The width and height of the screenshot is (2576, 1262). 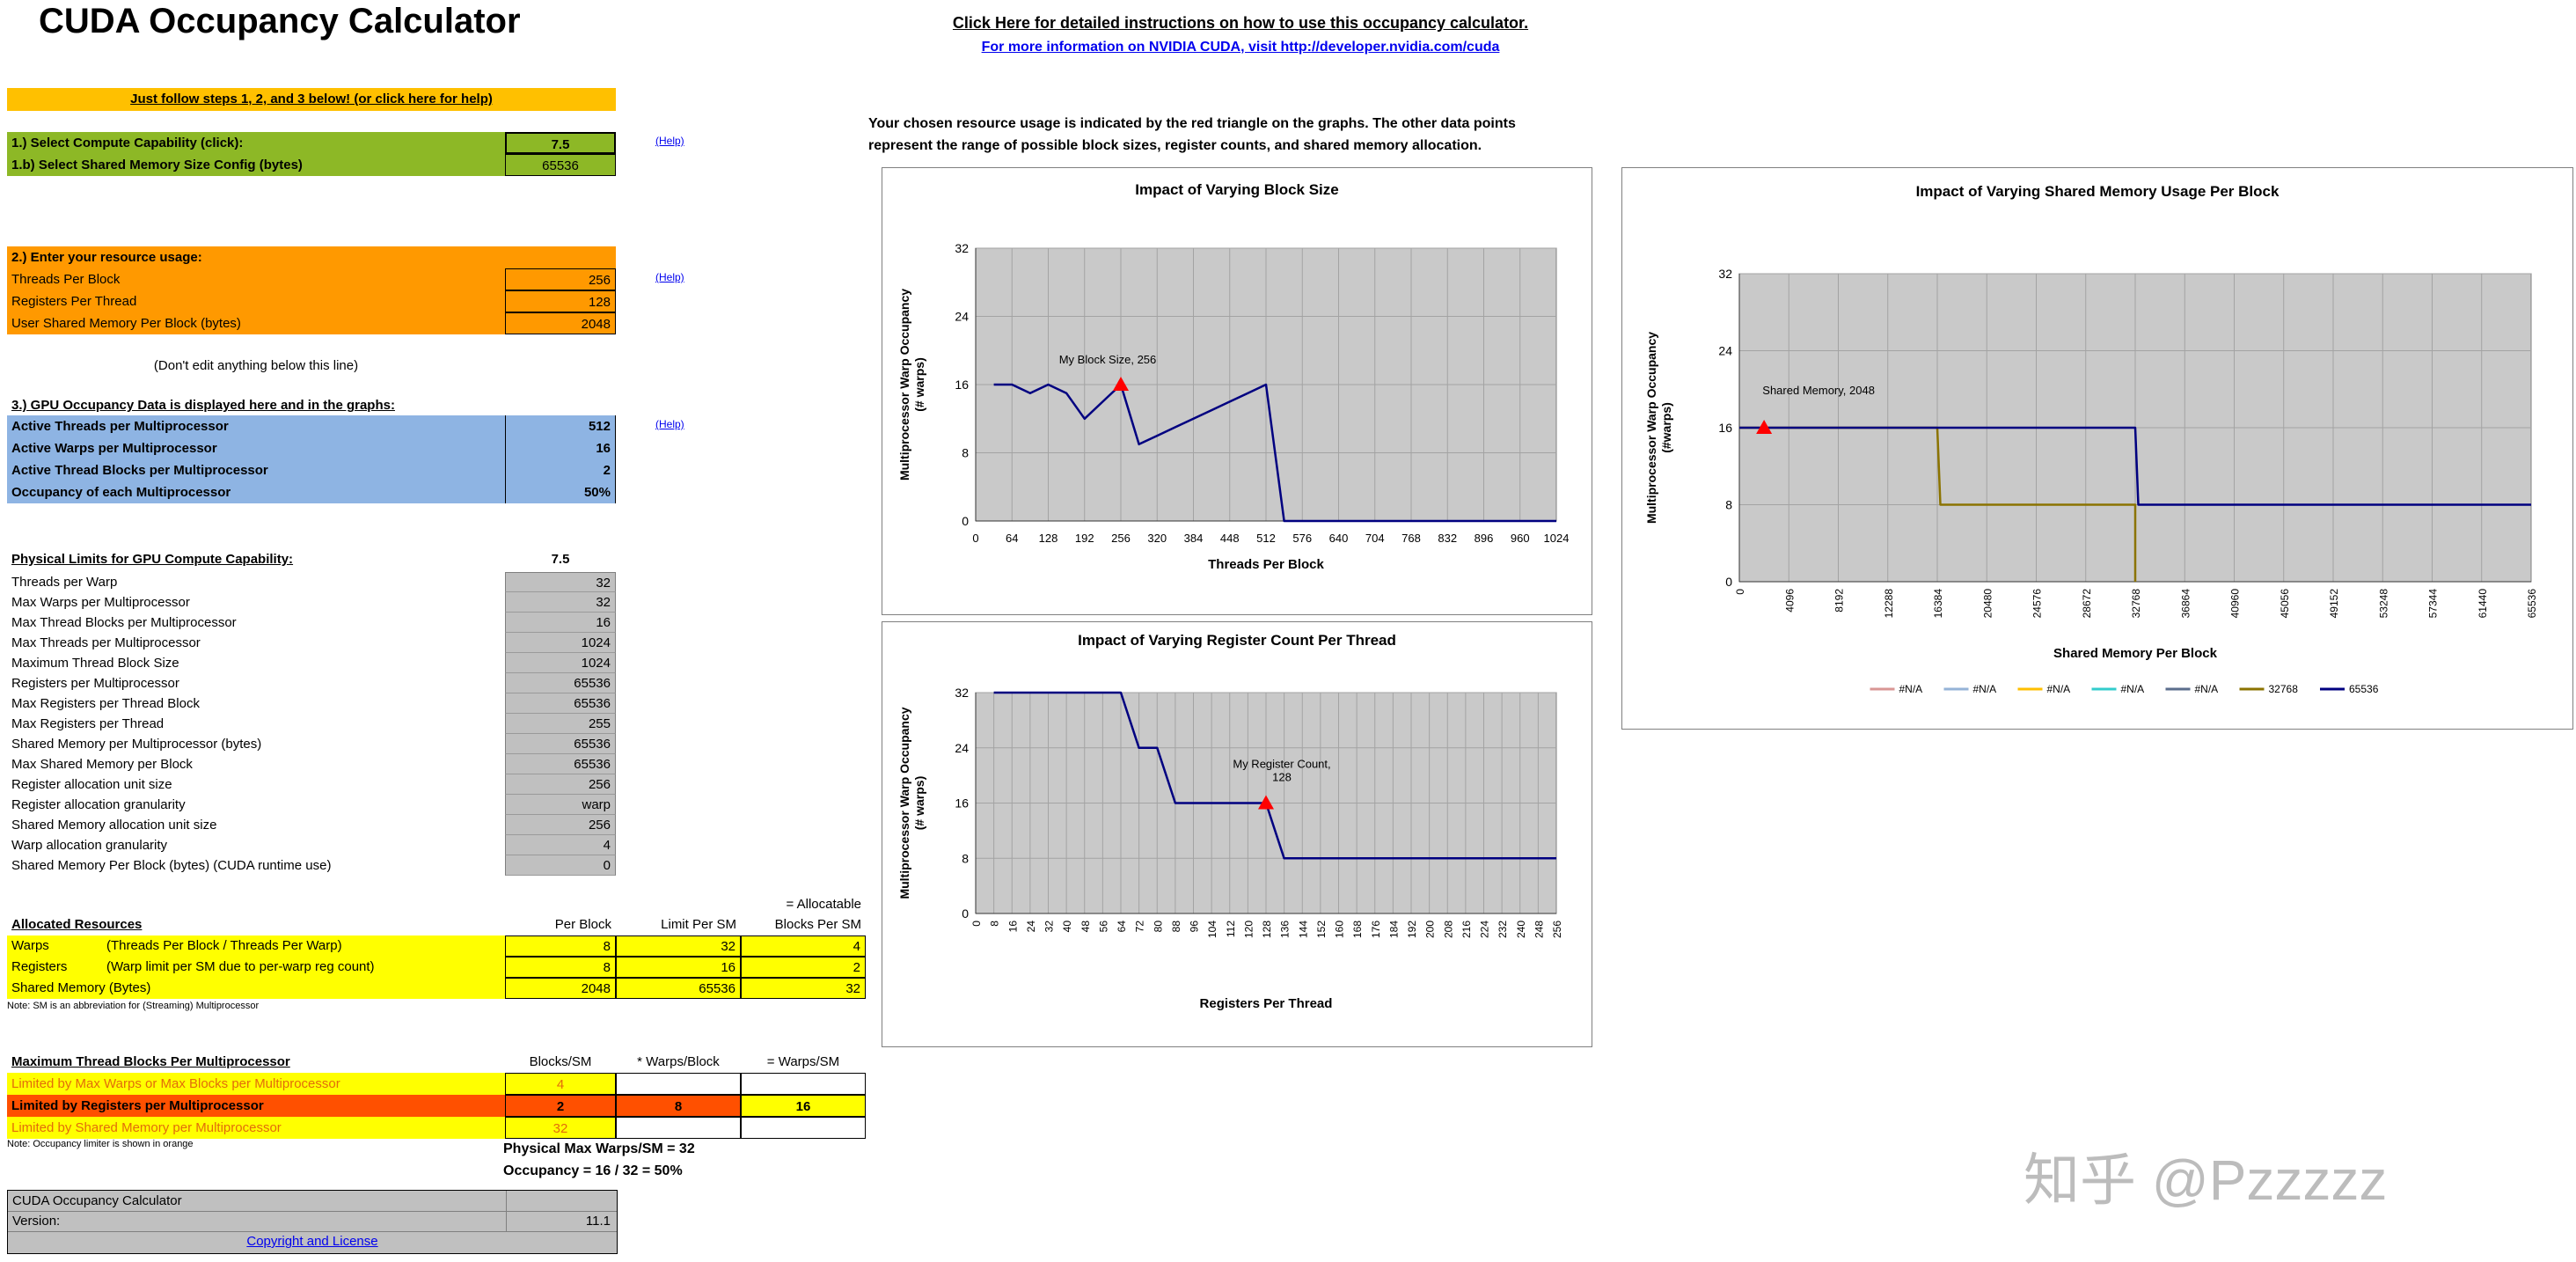 I want to click on svg-text: 40, so click(x=1067, y=927).